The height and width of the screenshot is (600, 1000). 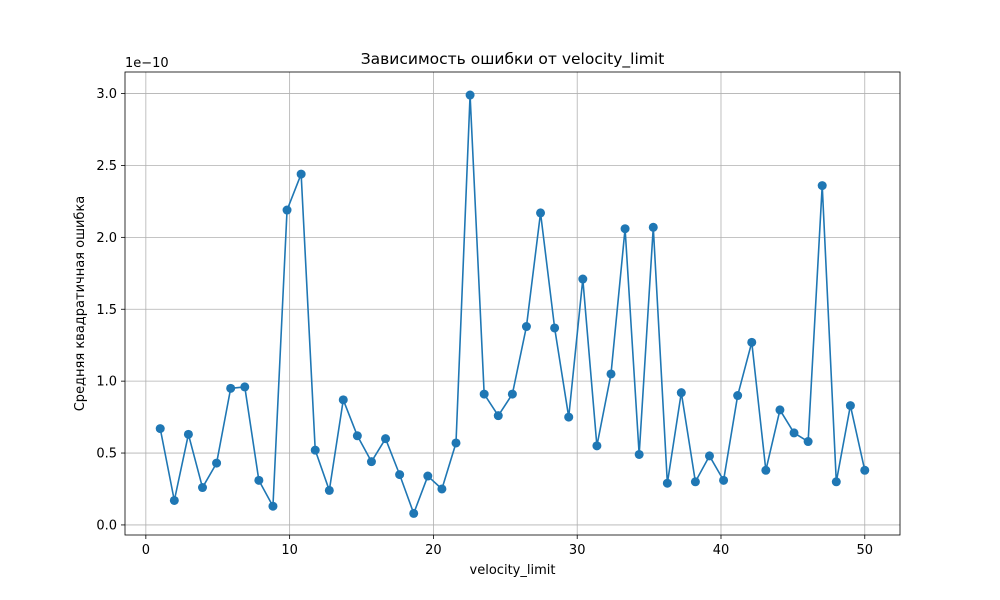 I want to click on chart-title: Зависимость ошибки от velocity_limit, so click(x=513, y=59).